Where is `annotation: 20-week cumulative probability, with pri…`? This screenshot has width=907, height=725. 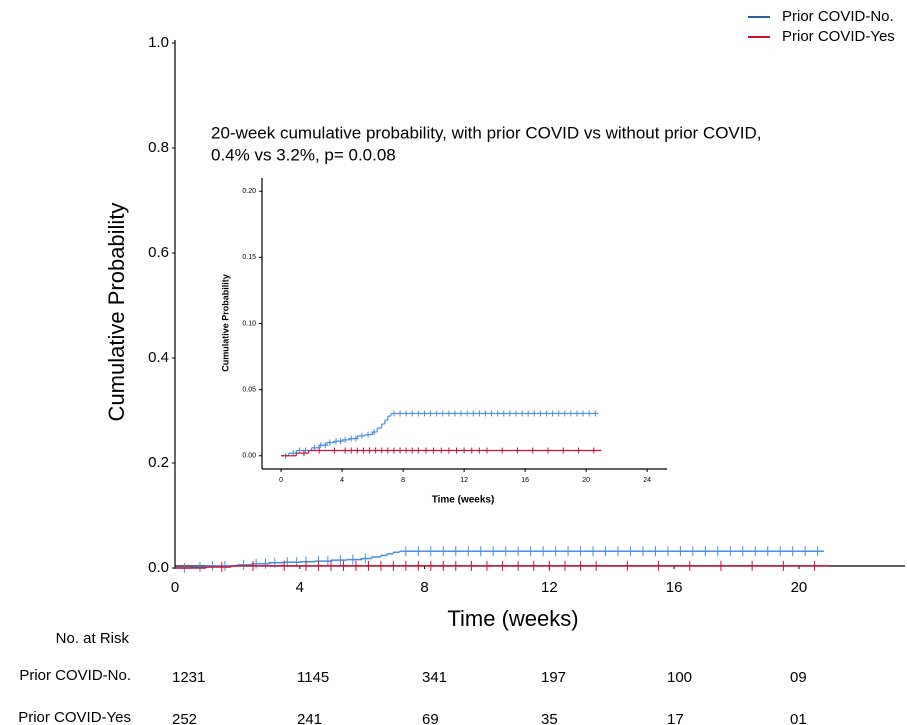 annotation: 20-week cumulative probability, with pri… is located at coordinates (486, 132).